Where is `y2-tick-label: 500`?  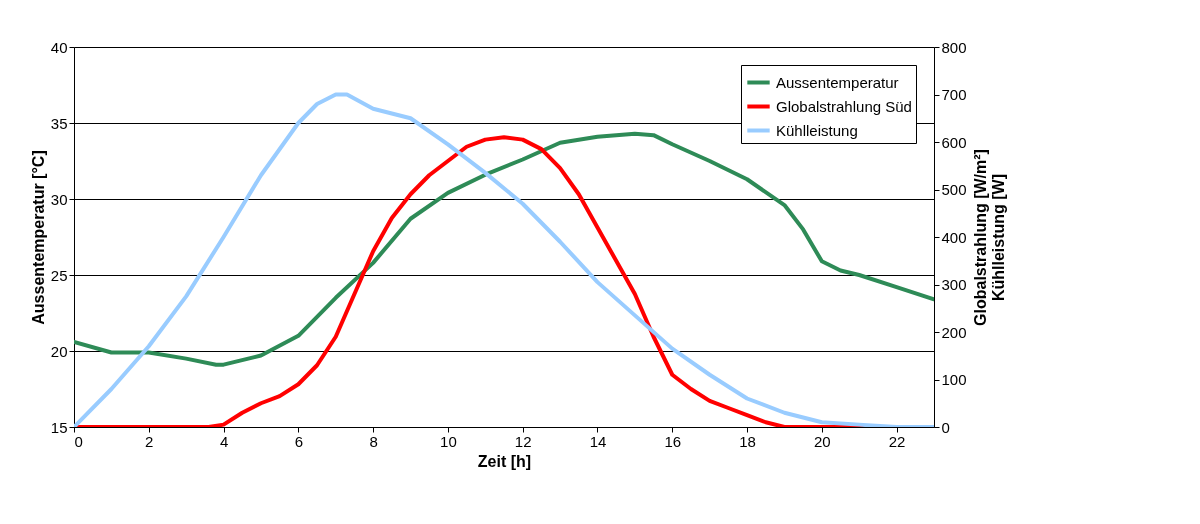
y2-tick-label: 500 is located at coordinates (954, 189).